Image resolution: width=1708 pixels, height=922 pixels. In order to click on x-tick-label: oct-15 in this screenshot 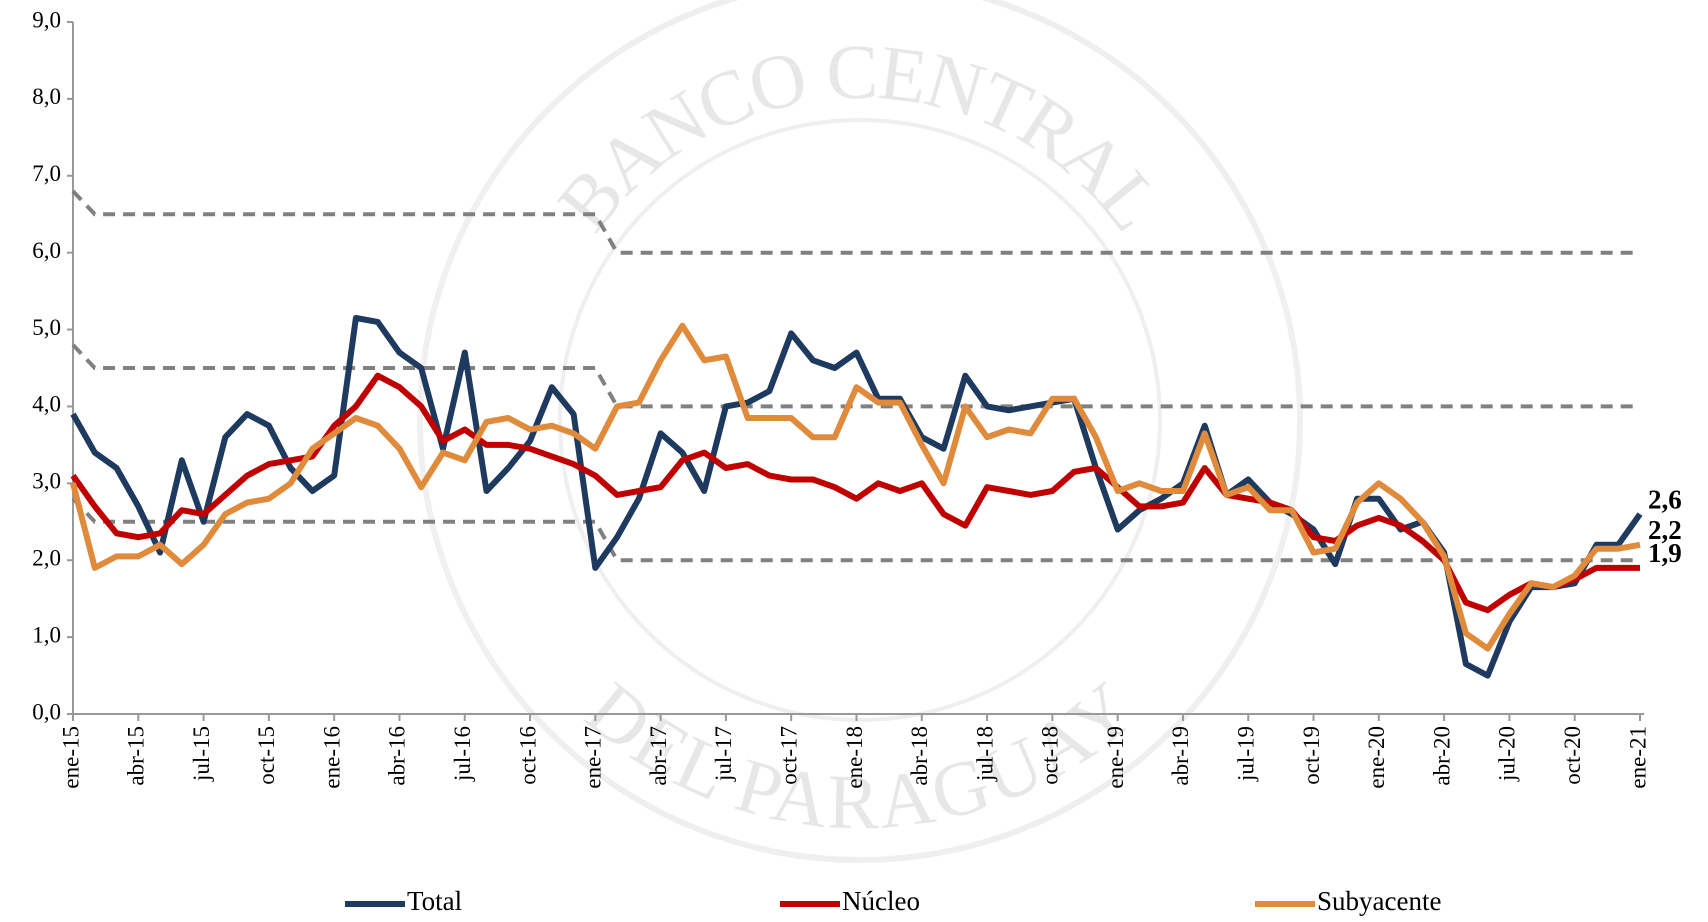, I will do `click(266, 755)`.